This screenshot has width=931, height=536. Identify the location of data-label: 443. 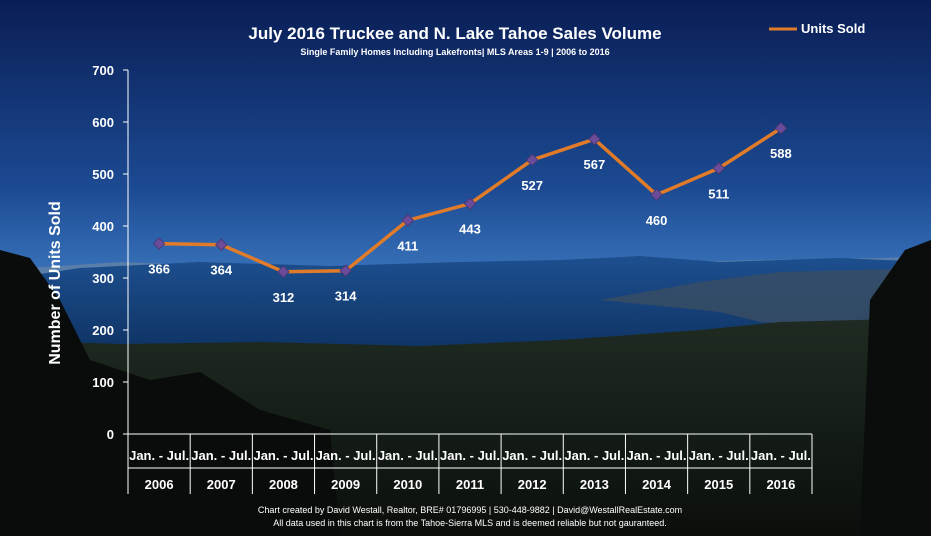
(470, 229).